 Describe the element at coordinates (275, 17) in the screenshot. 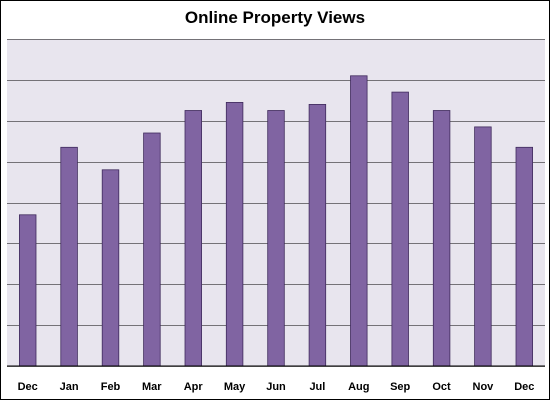

I see `chart-title: Online Property Views` at that location.